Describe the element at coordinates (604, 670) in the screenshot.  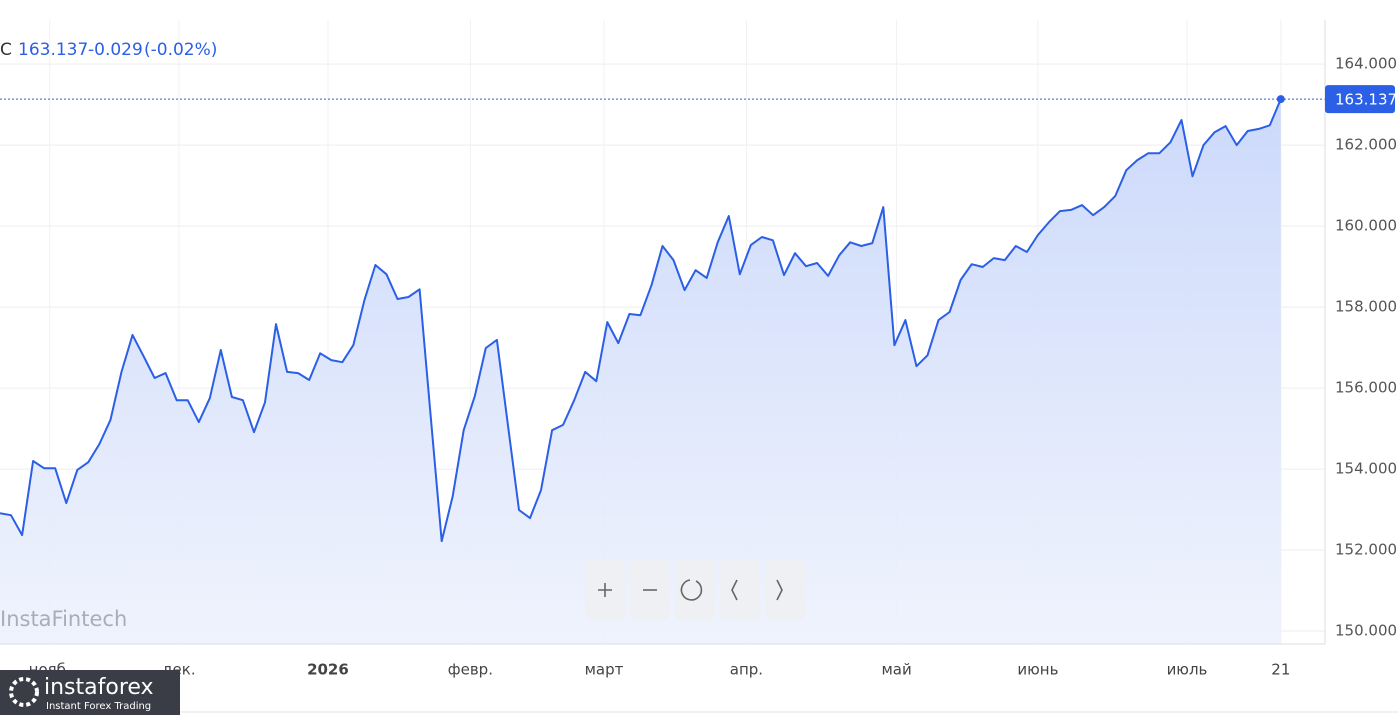
I see `x-tick-label: март` at that location.